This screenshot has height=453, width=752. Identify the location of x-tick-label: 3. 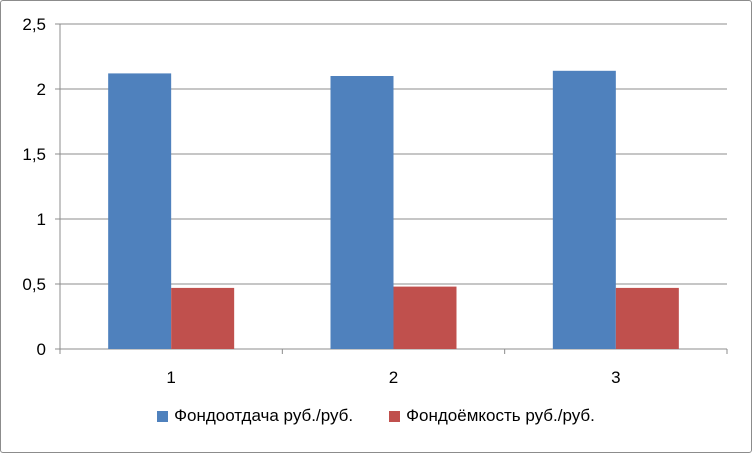
(615, 377).